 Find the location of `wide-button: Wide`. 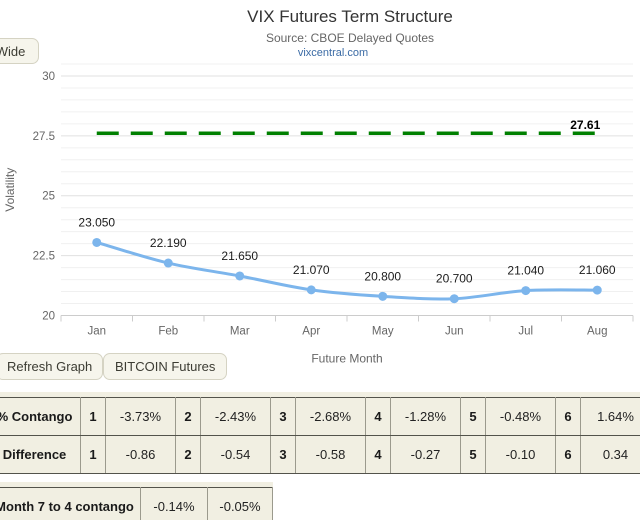

wide-button: Wide is located at coordinates (19, 51).